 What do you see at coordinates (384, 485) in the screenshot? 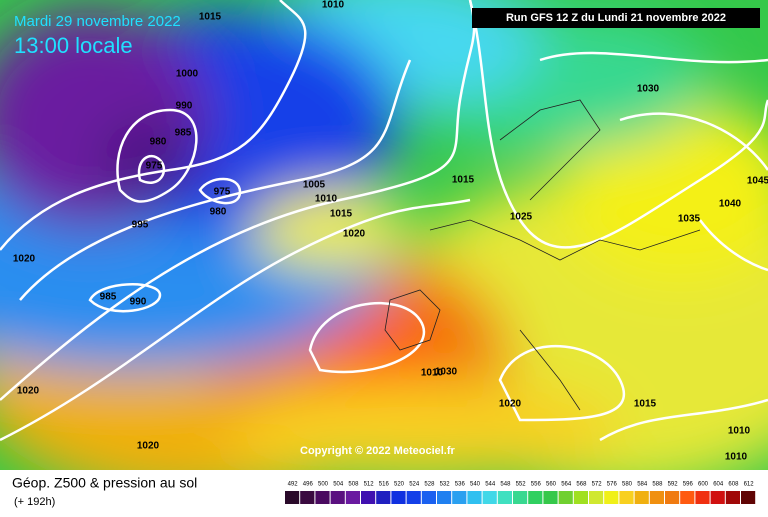
I see `colorbar-label: 516` at bounding box center [384, 485].